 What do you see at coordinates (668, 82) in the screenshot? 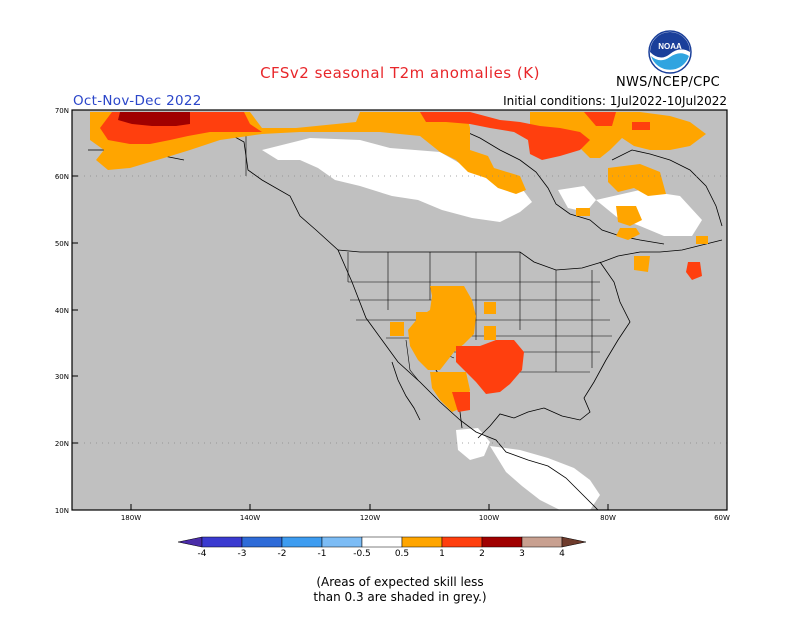
I see `agency-label: NWS/NCEP/CPC` at bounding box center [668, 82].